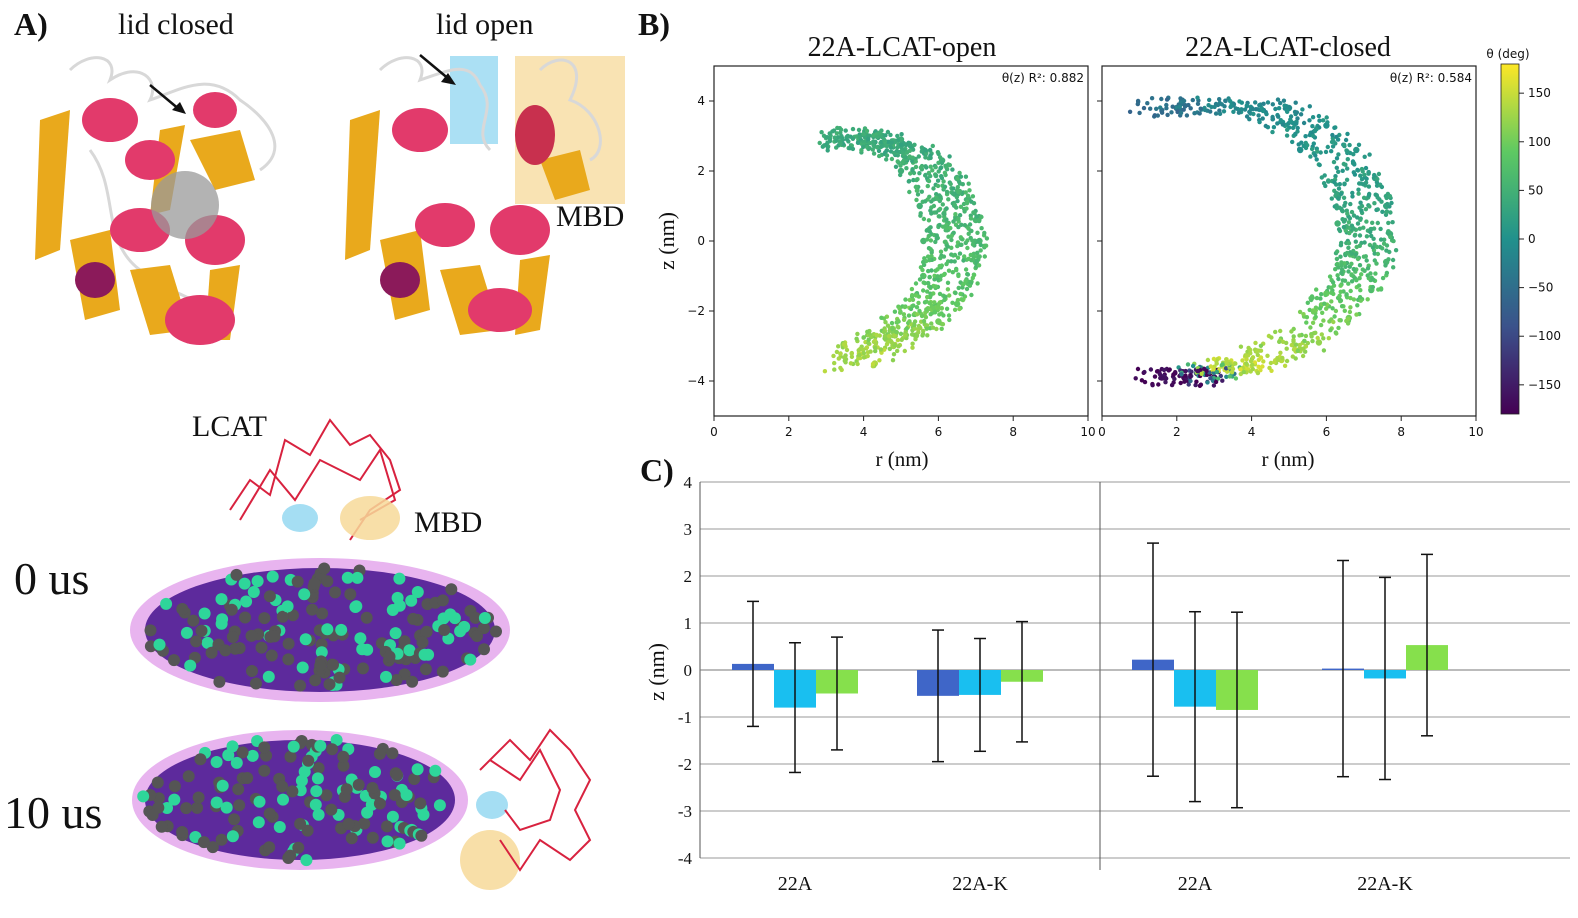  I want to click on y-tick-label: -1, so click(685, 717).